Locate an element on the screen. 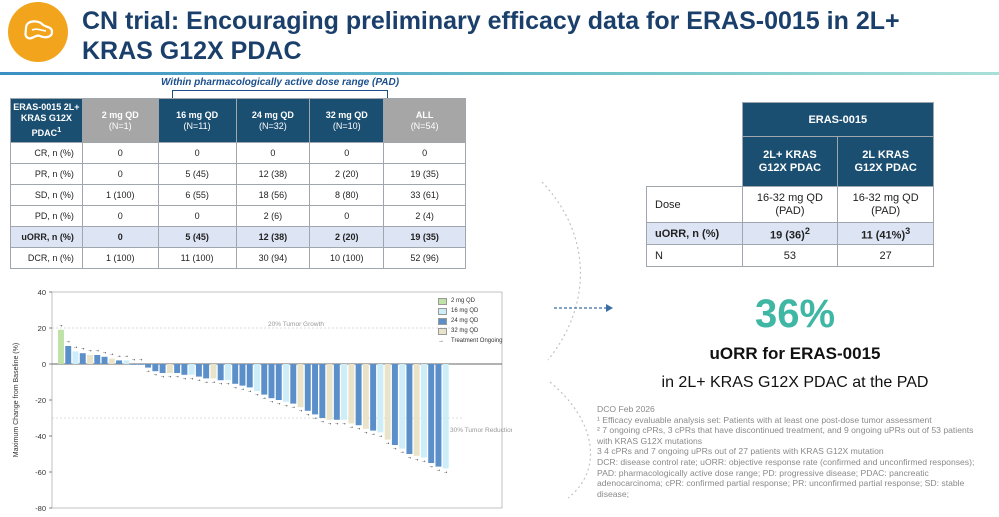 The width and height of the screenshot is (999, 517). table-cell: 18 (56) is located at coordinates (273, 195).